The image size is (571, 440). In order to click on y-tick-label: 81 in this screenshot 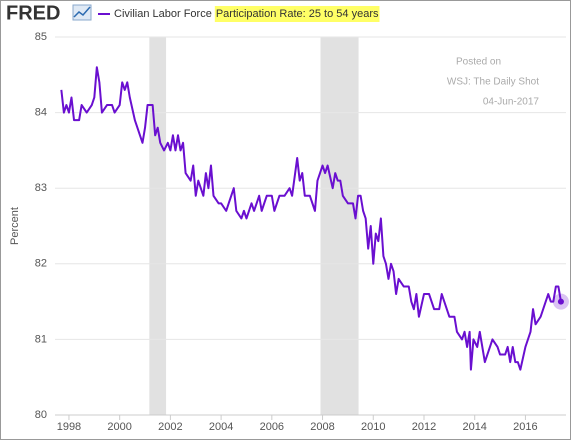, I will do `click(41, 339)`.